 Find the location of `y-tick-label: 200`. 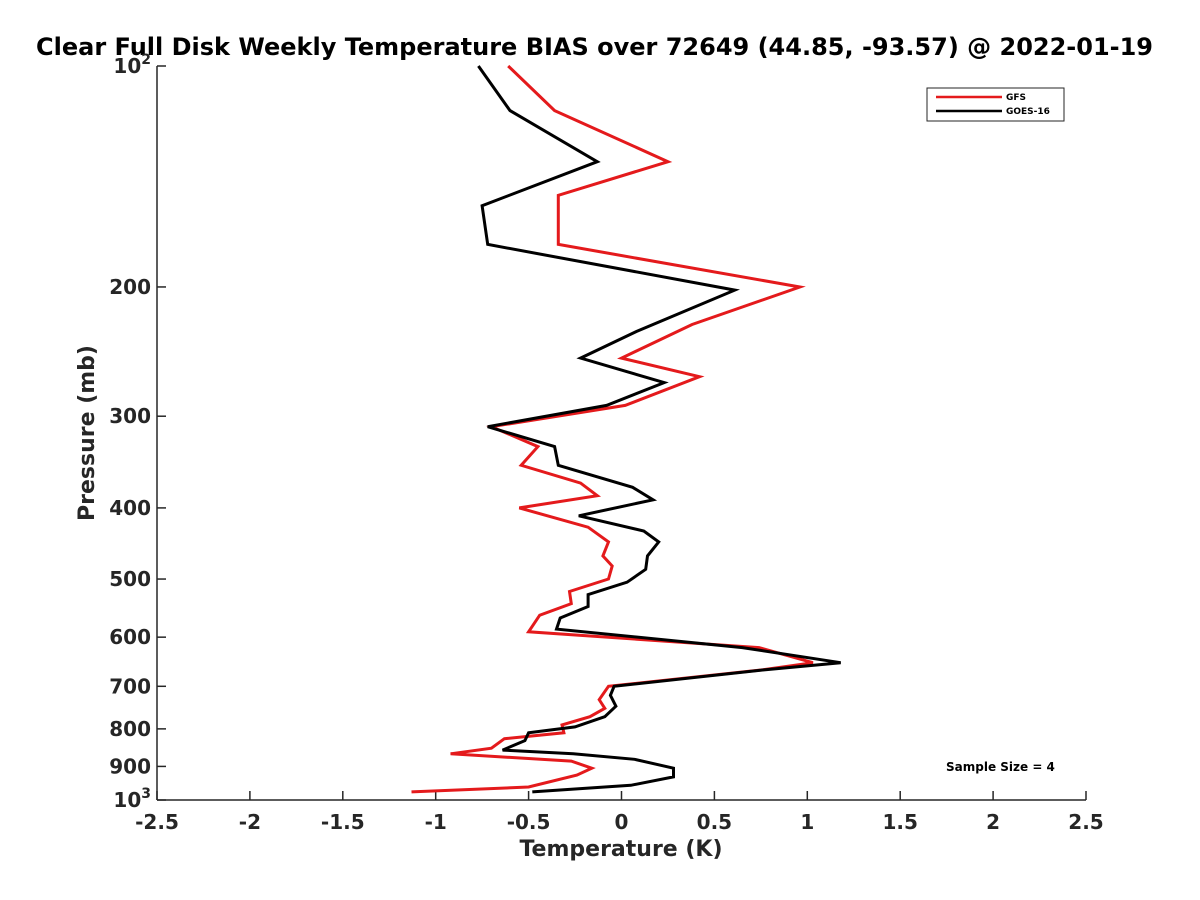

y-tick-label: 200 is located at coordinates (130, 287).